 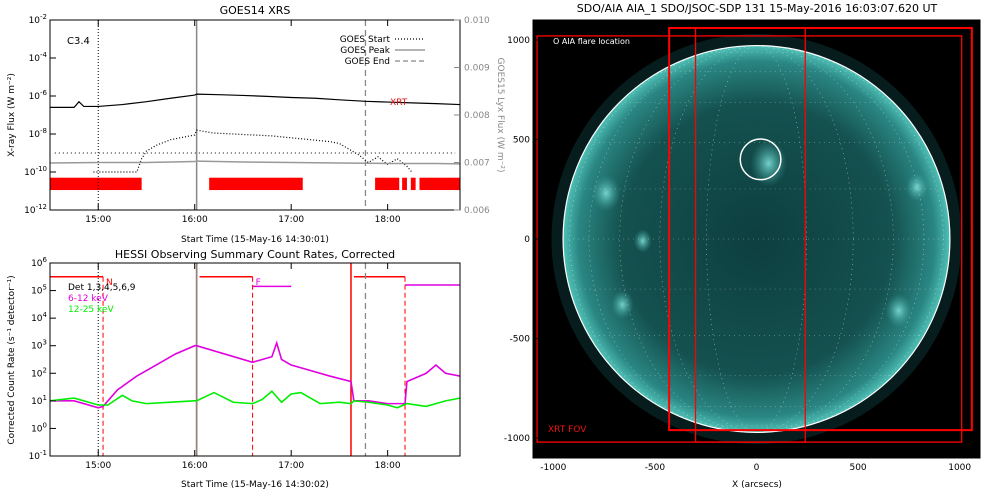 What do you see at coordinates (258, 283) in the screenshot?
I see `hessi-flag-letter-1: F` at bounding box center [258, 283].